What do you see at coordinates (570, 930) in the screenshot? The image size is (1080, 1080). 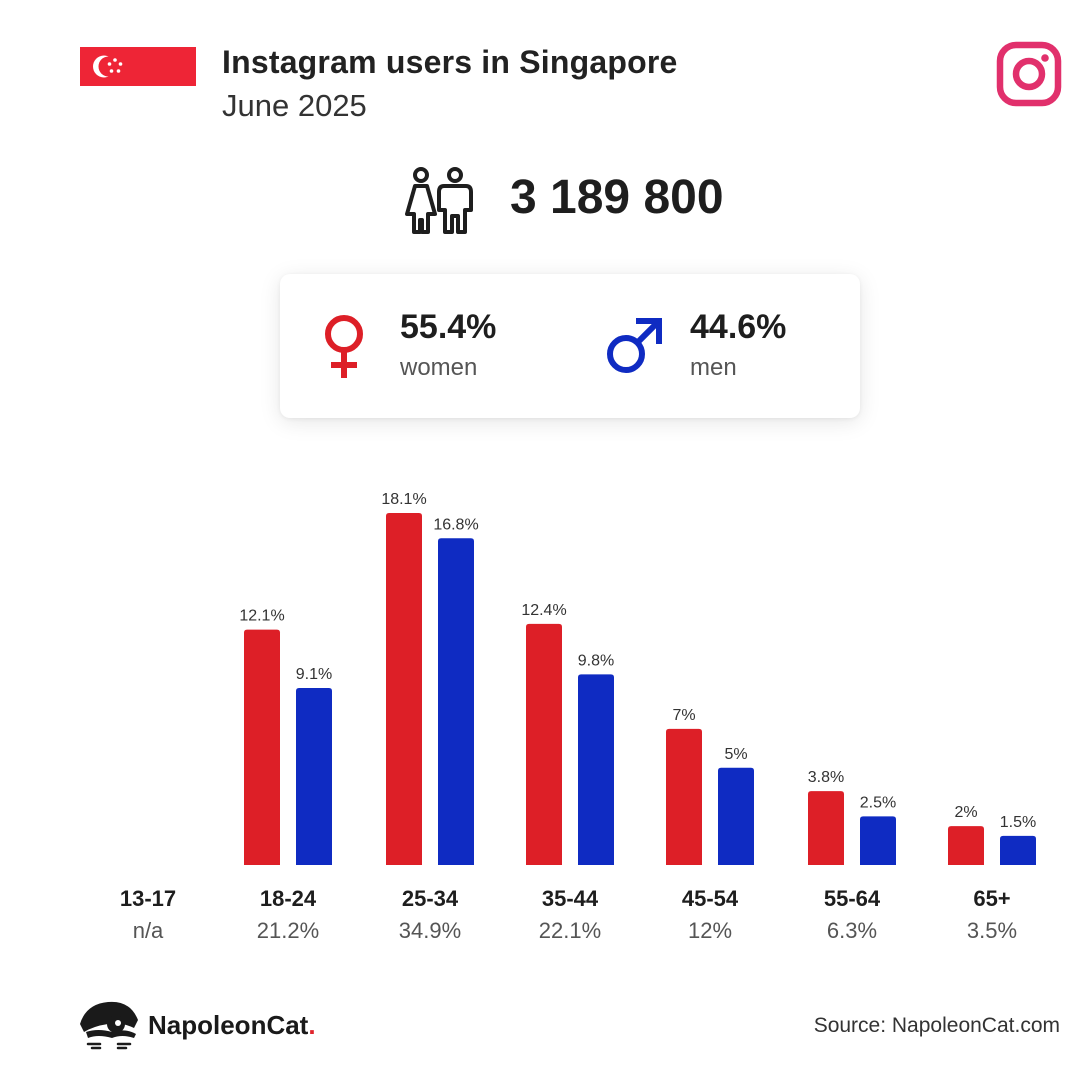 I see `category-total-35-44: 22.1%` at bounding box center [570, 930].